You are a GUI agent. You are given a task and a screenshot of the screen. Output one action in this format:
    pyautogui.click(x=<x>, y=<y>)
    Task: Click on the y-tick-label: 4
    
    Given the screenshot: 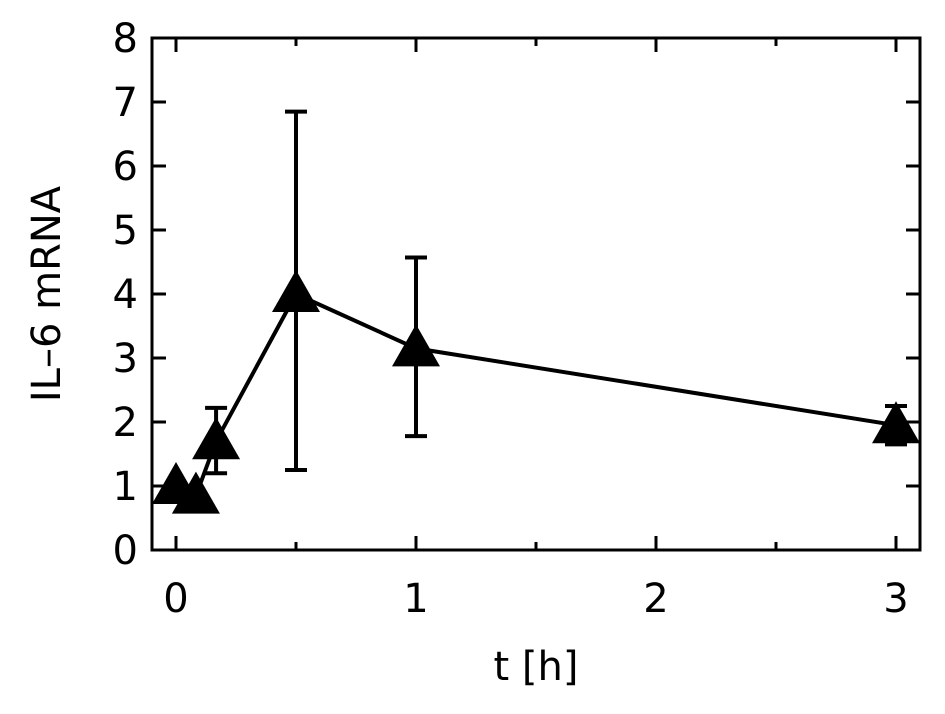 What is the action you would take?
    pyautogui.click(x=125, y=295)
    